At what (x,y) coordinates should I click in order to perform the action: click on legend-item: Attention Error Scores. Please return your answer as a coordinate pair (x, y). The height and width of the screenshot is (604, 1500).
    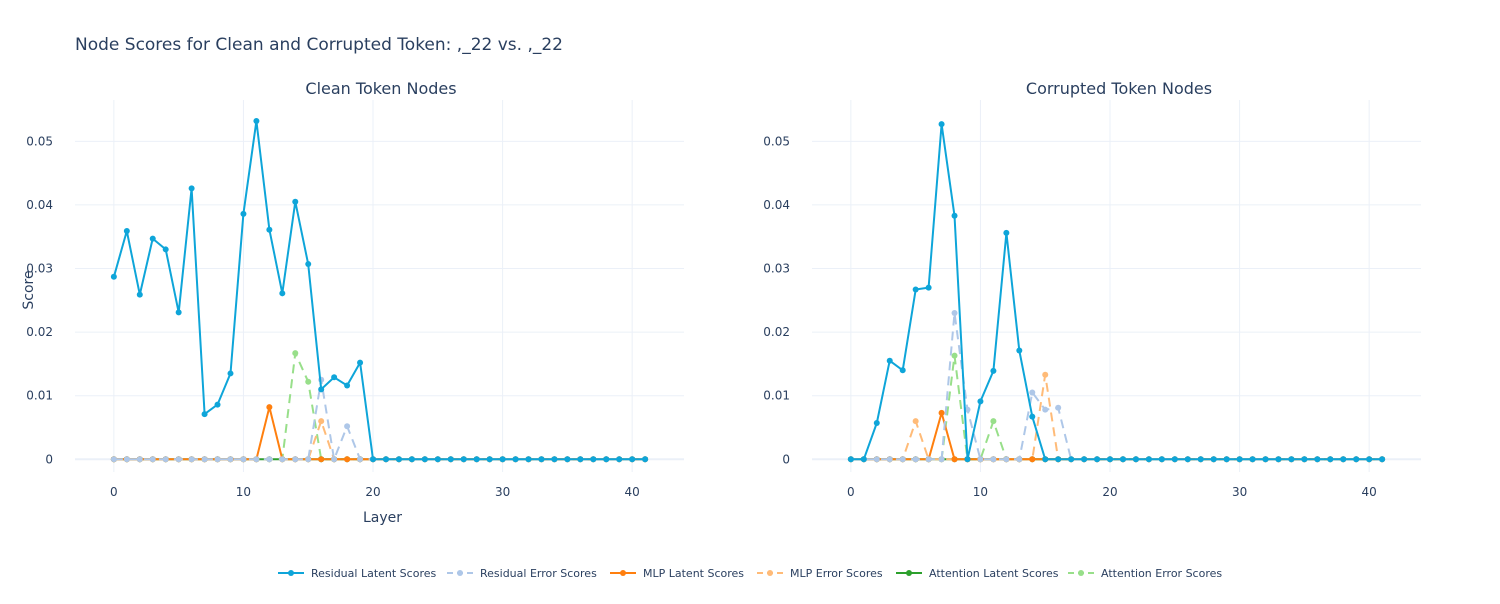
    Looking at the image, I should click on (1145, 573).